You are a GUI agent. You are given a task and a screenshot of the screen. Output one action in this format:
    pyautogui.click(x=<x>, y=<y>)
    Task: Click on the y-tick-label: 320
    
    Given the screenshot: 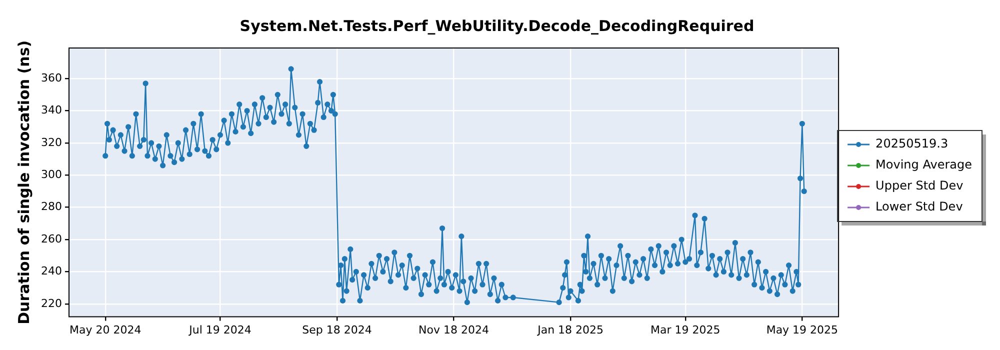 What is the action you would take?
    pyautogui.click(x=51, y=142)
    